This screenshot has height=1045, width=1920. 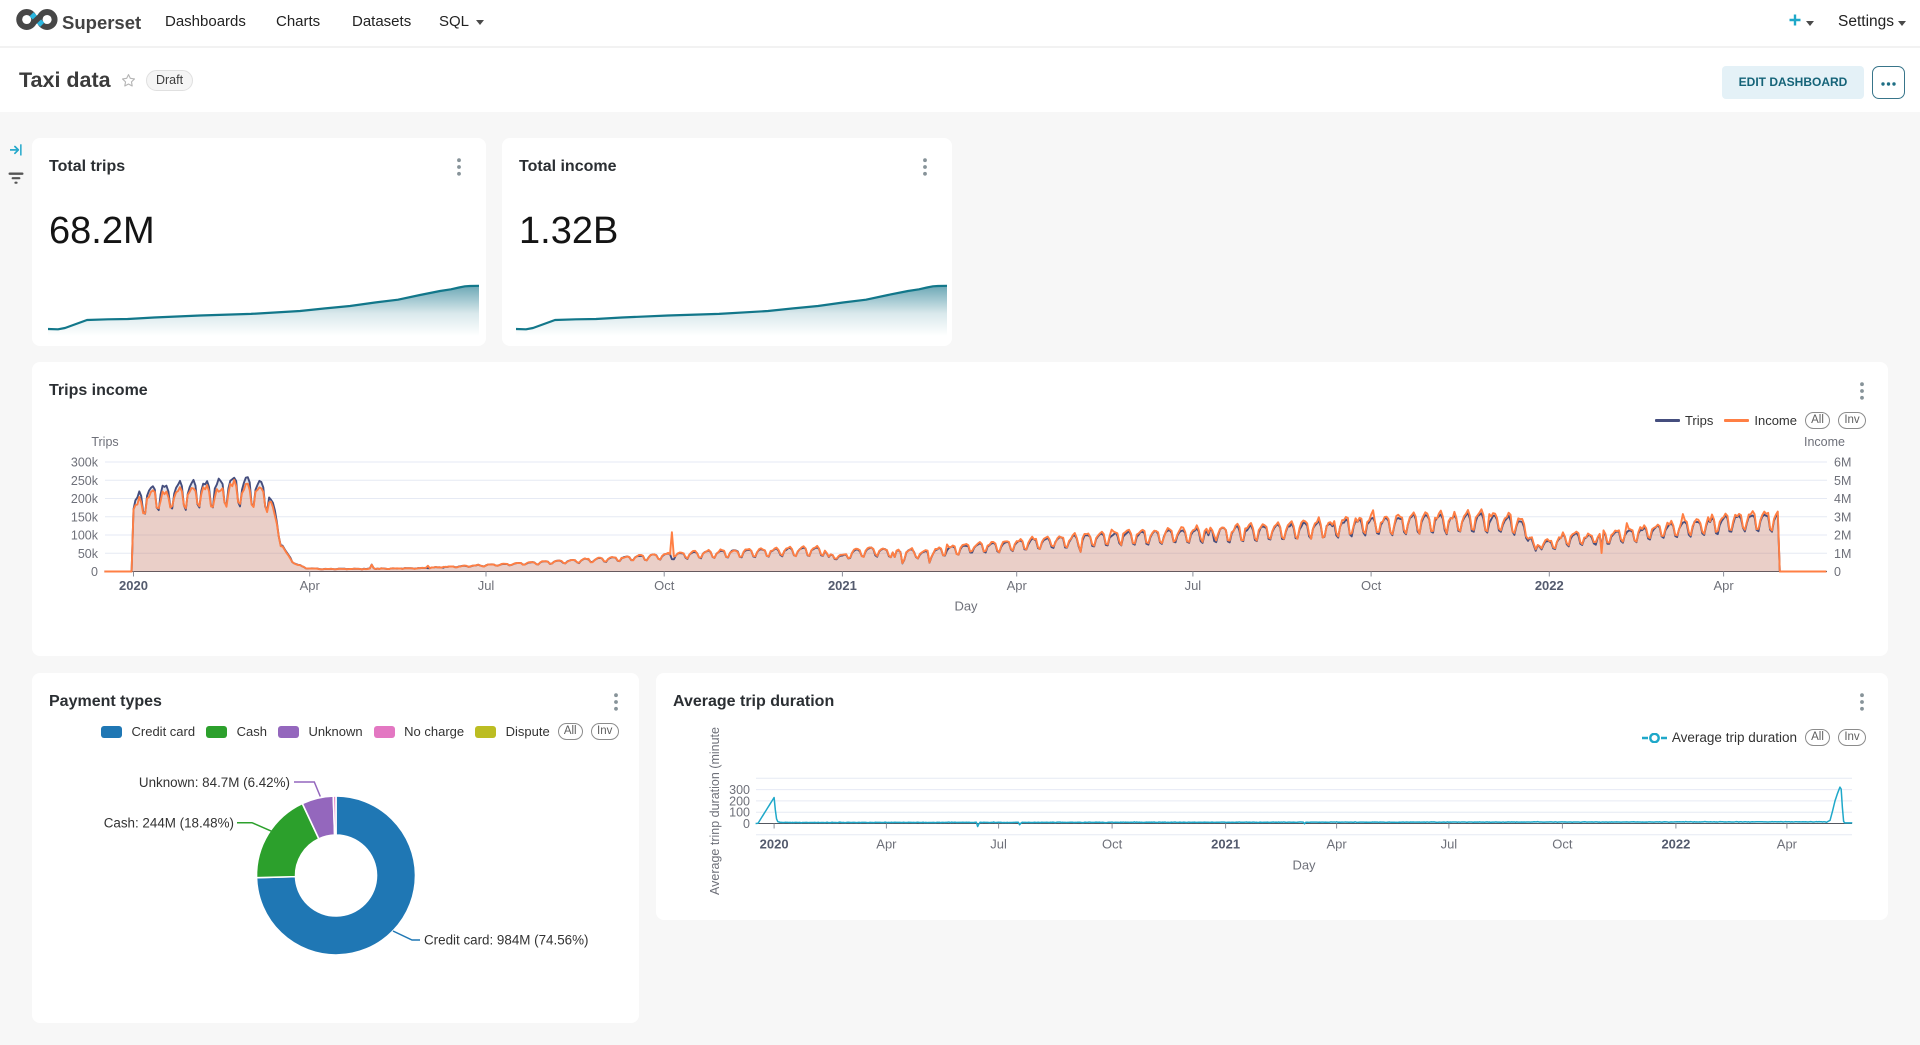 What do you see at coordinates (85, 463) in the screenshot?
I see `svg-text: 300k` at bounding box center [85, 463].